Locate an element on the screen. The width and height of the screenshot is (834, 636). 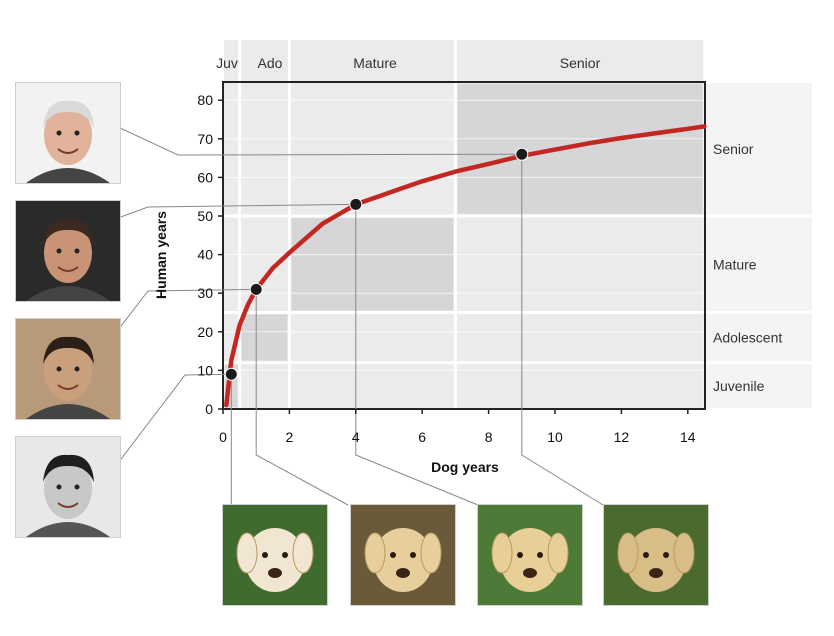
x-tick-label: 10 is located at coordinates (555, 437).